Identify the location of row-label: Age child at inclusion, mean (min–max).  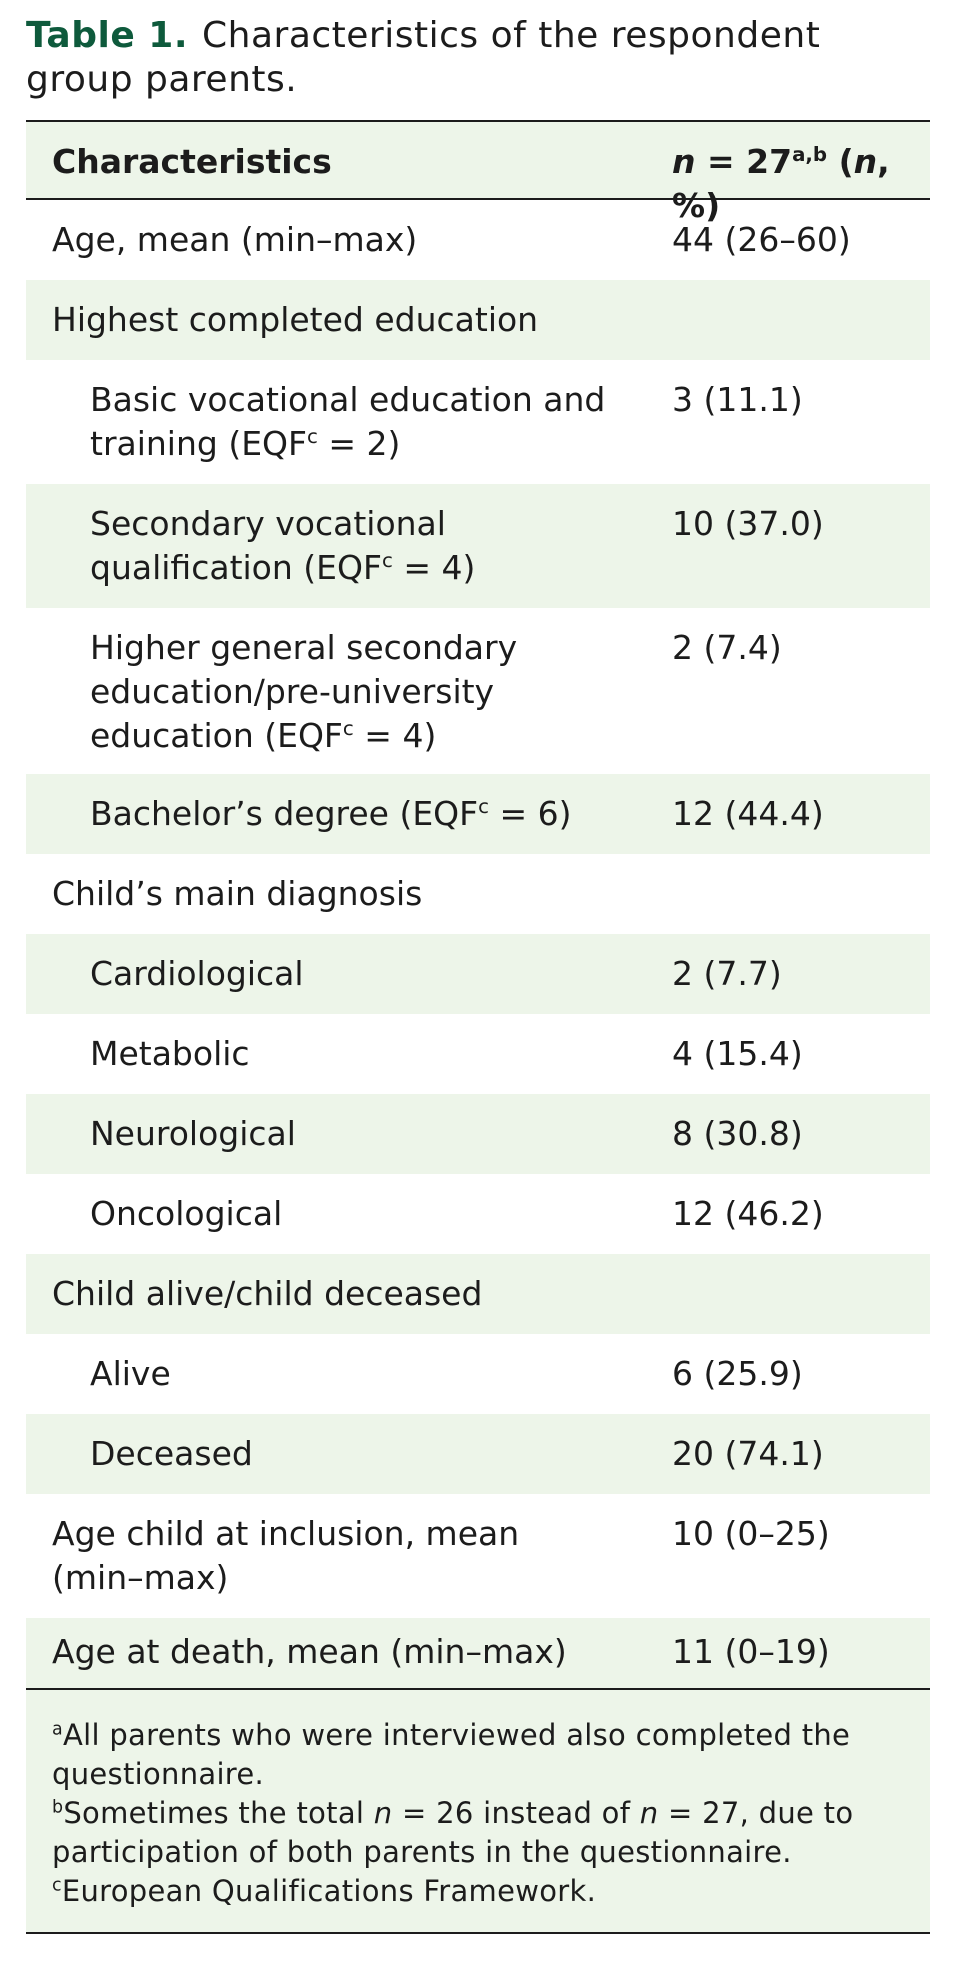
(286, 1555).